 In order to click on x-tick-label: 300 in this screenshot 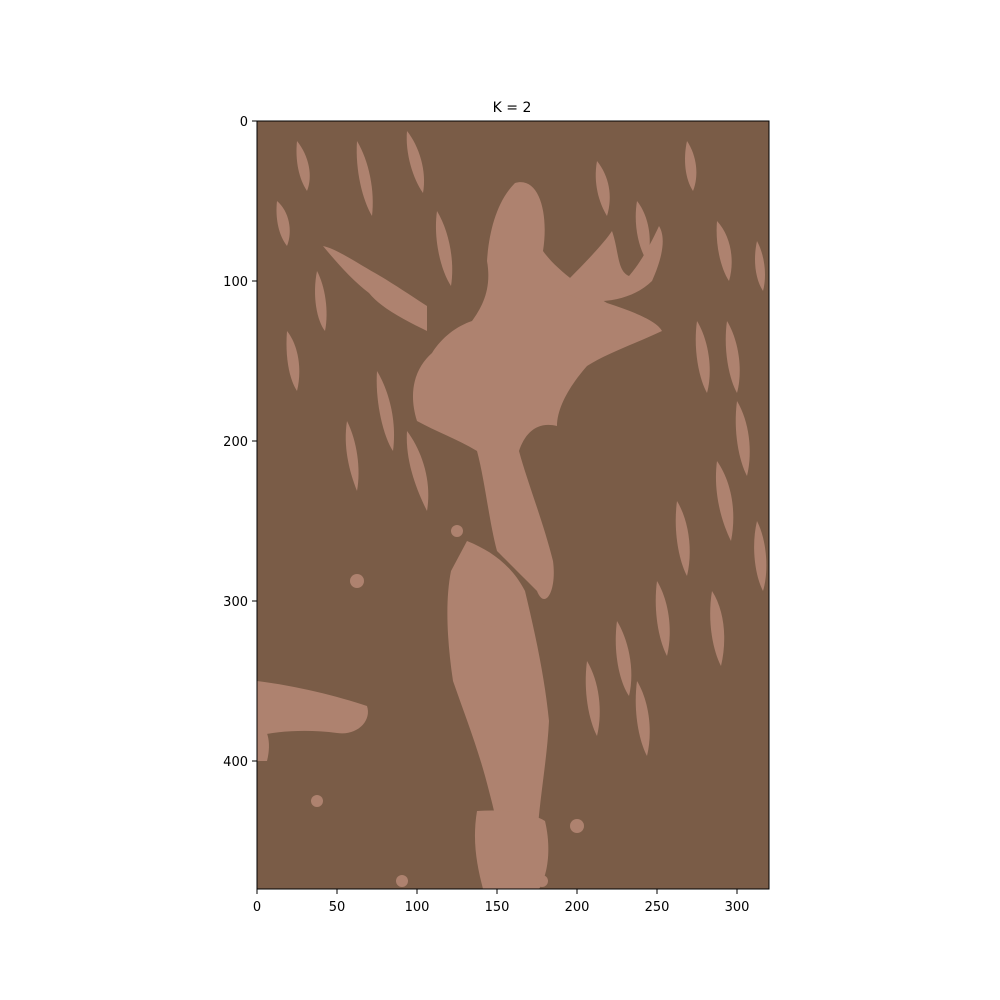, I will do `click(737, 907)`.